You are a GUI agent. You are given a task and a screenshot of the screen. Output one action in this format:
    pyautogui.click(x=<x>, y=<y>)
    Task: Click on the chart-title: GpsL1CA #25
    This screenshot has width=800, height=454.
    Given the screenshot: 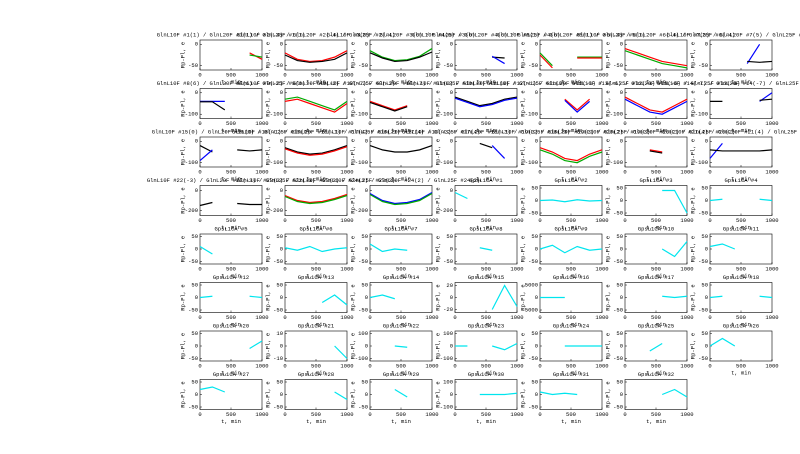 What is the action you would take?
    pyautogui.click(x=656, y=325)
    